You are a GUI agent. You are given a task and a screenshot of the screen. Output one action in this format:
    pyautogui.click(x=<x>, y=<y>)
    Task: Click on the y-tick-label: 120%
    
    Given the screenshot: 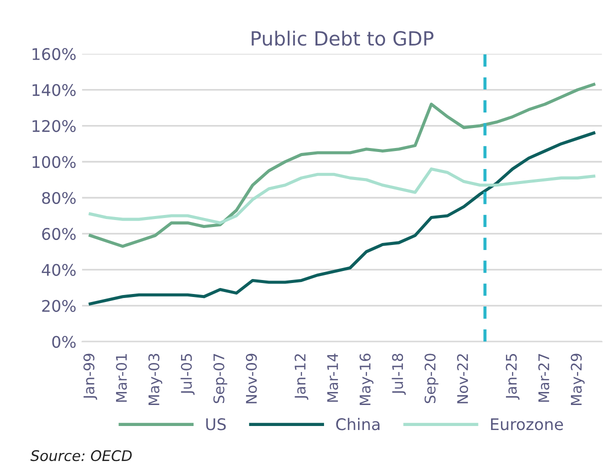 What is the action you would take?
    pyautogui.click(x=54, y=126)
    